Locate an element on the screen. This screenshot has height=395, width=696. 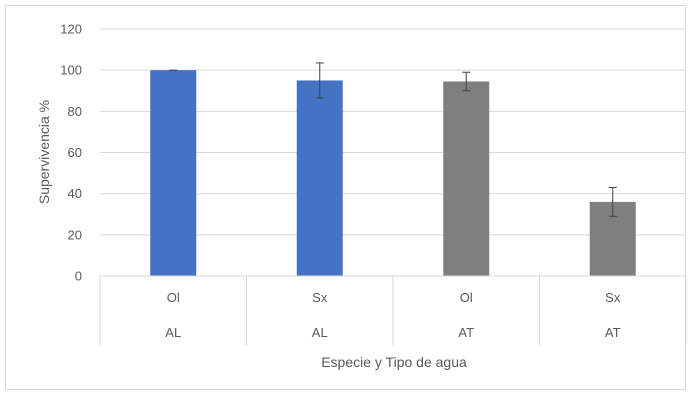
y-tick-label: 80 is located at coordinates (75, 111).